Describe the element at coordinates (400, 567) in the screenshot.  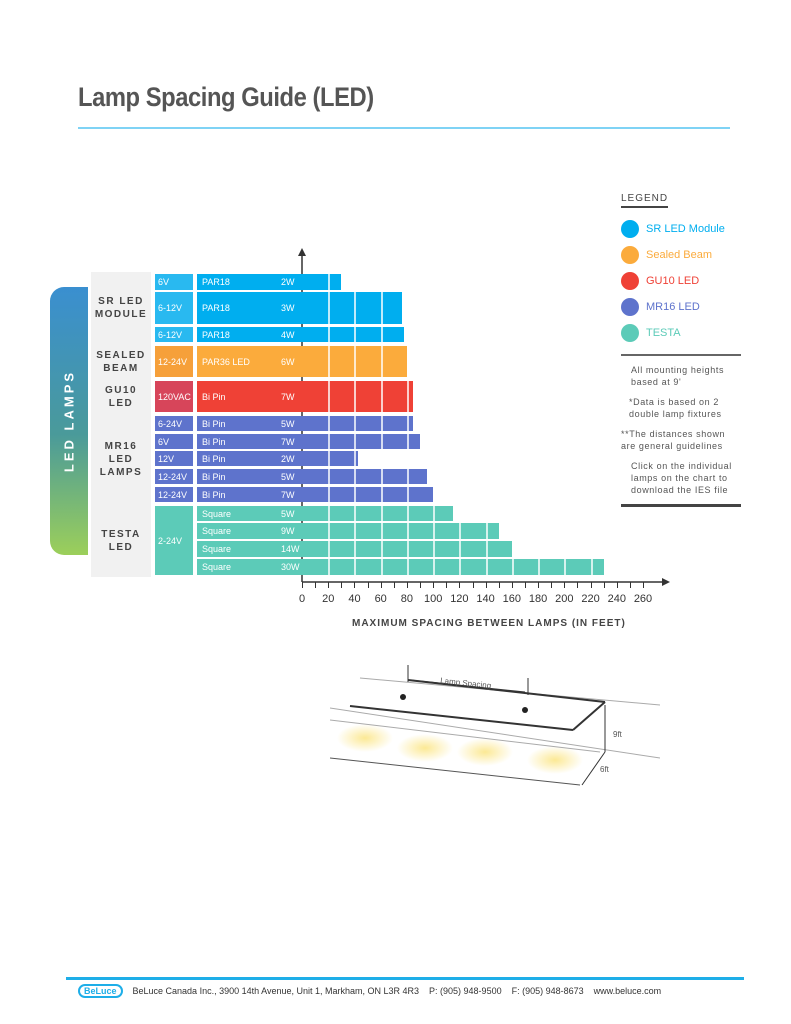
I see `lamp-bar: Square 30W` at that location.